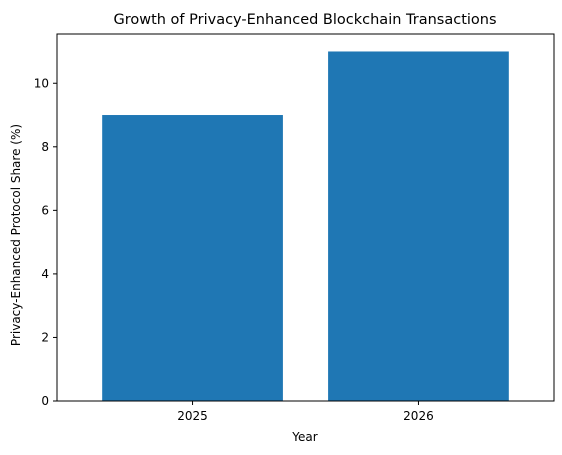 This screenshot has width=562, height=455. What do you see at coordinates (45, 210) in the screenshot?
I see `y-tick-label: 6` at bounding box center [45, 210].